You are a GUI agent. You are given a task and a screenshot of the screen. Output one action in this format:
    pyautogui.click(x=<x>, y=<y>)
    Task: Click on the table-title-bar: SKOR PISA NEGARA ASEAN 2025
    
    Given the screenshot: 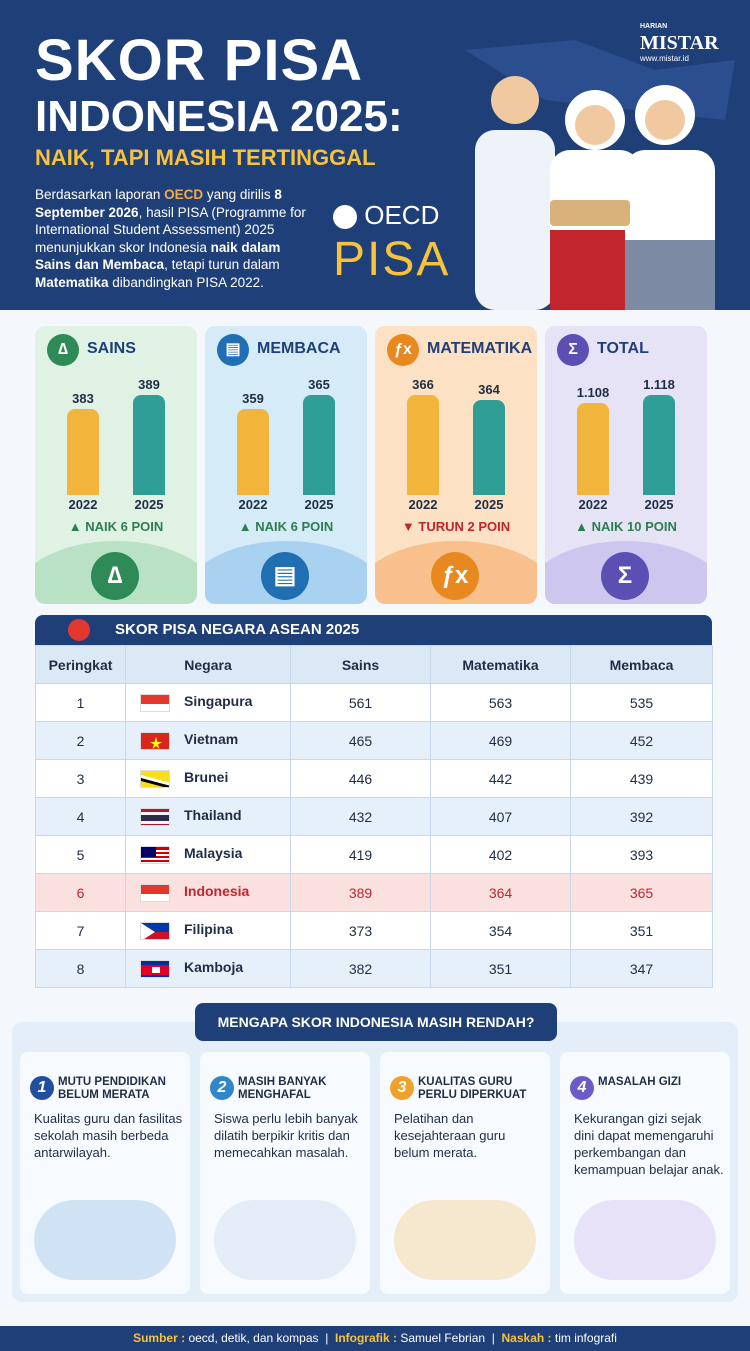 What is the action you would take?
    pyautogui.click(x=373, y=630)
    